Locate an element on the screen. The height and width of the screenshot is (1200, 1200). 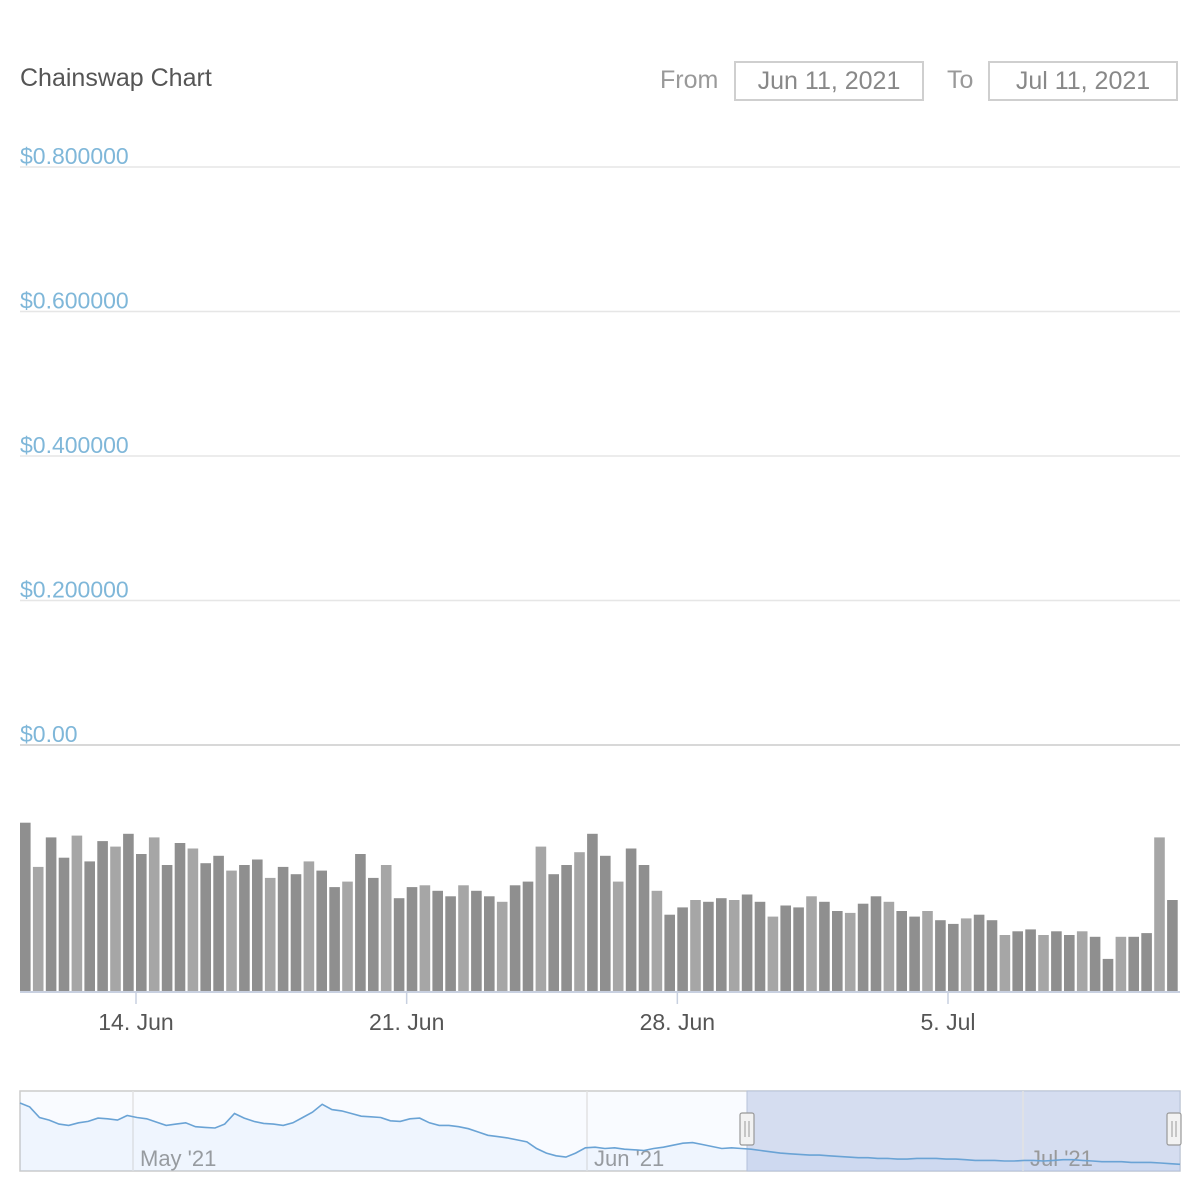
y-tick-label: $0.600000 is located at coordinates (74, 301).